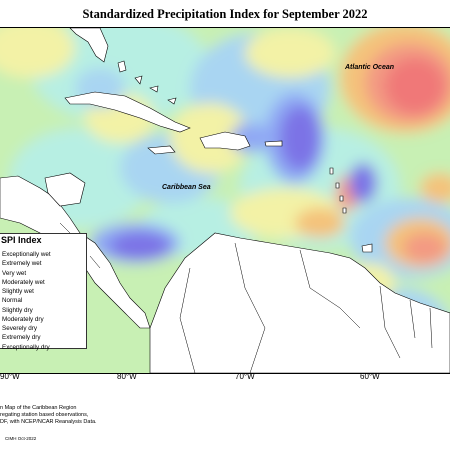 This screenshot has height=450, width=450. I want to click on map-credit: CIMH Oct-2022, so click(21, 438).